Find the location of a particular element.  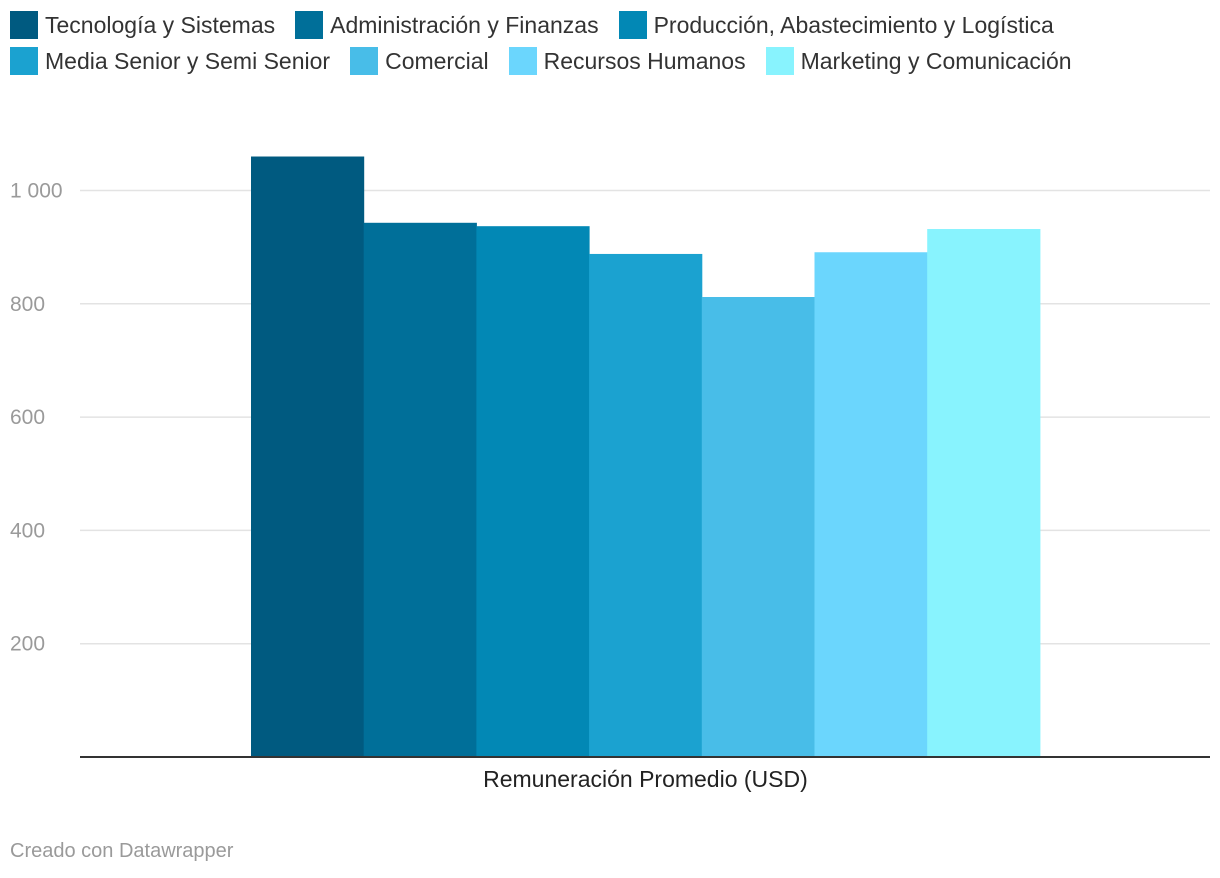

legend-item: Recursos Humanos is located at coordinates (627, 61).